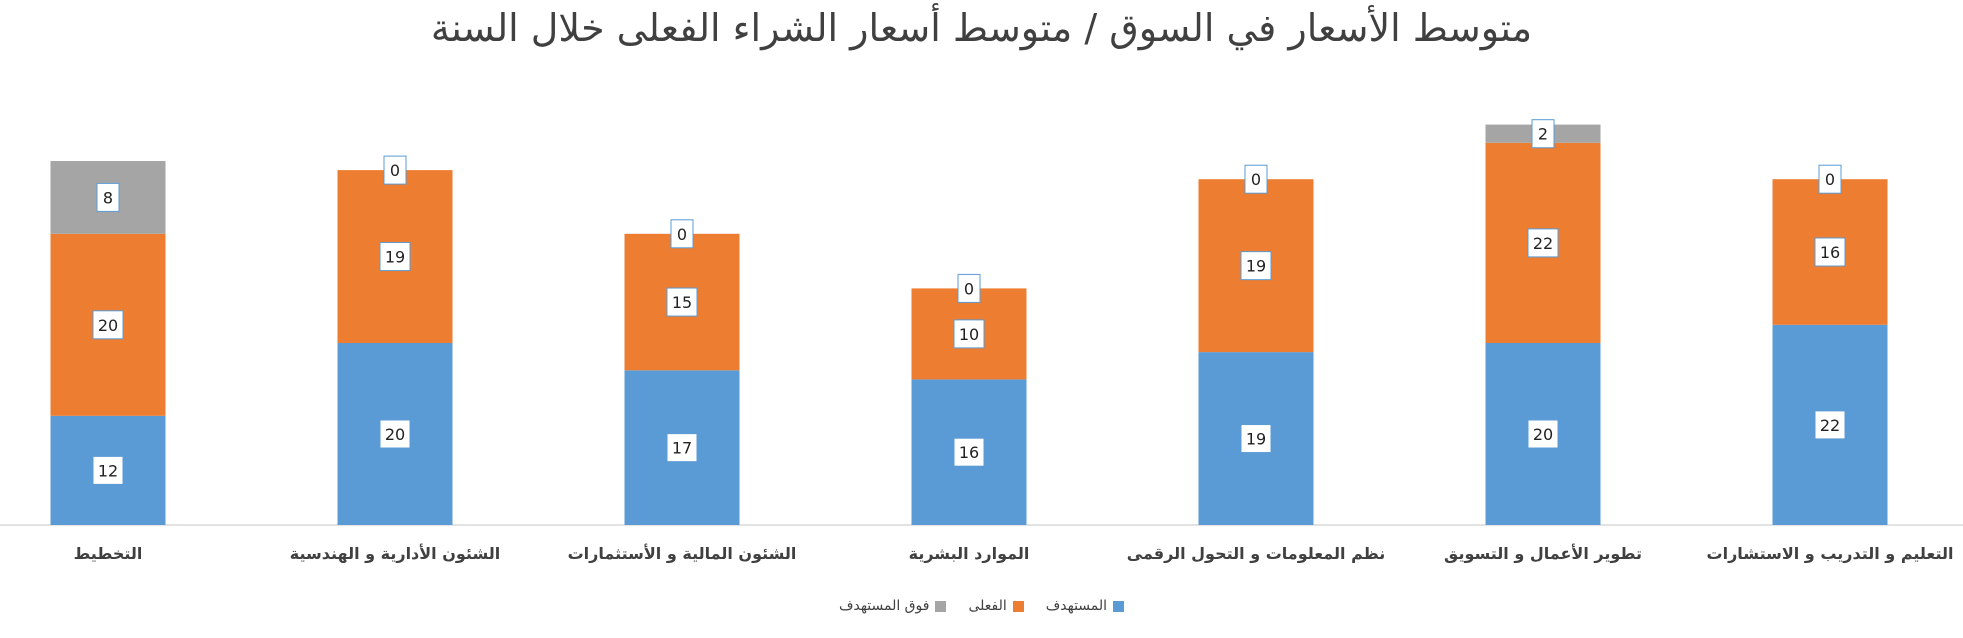 The height and width of the screenshot is (638, 1963). I want to click on data-label: 12, so click(108, 470).